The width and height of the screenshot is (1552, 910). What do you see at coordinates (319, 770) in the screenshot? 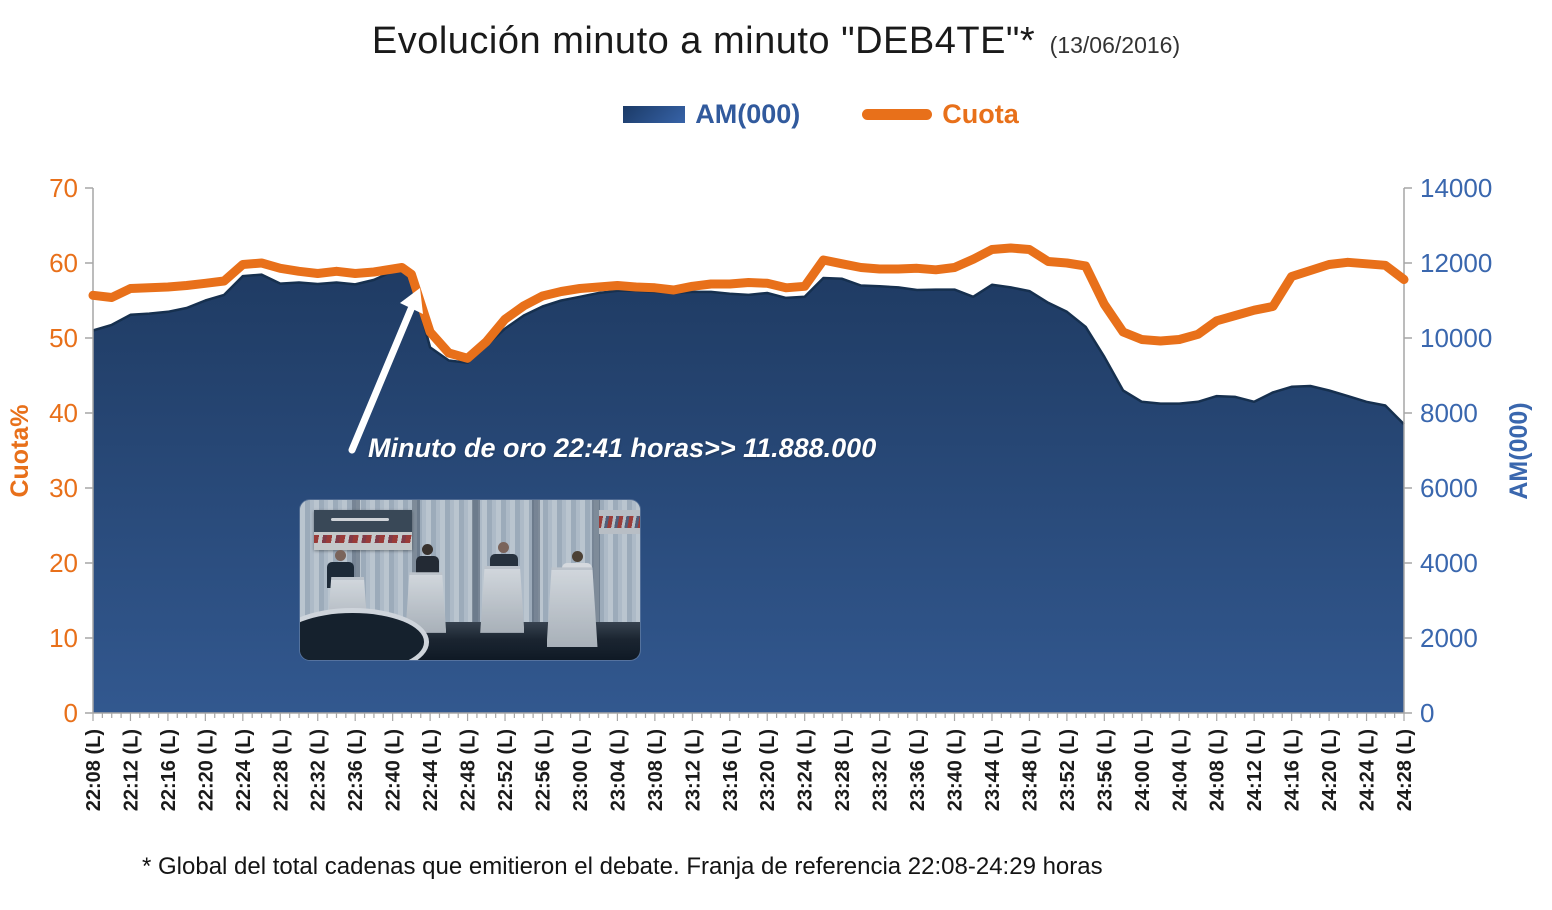
I see `x-axis-tick-label: 22:32 (L)` at bounding box center [319, 770].